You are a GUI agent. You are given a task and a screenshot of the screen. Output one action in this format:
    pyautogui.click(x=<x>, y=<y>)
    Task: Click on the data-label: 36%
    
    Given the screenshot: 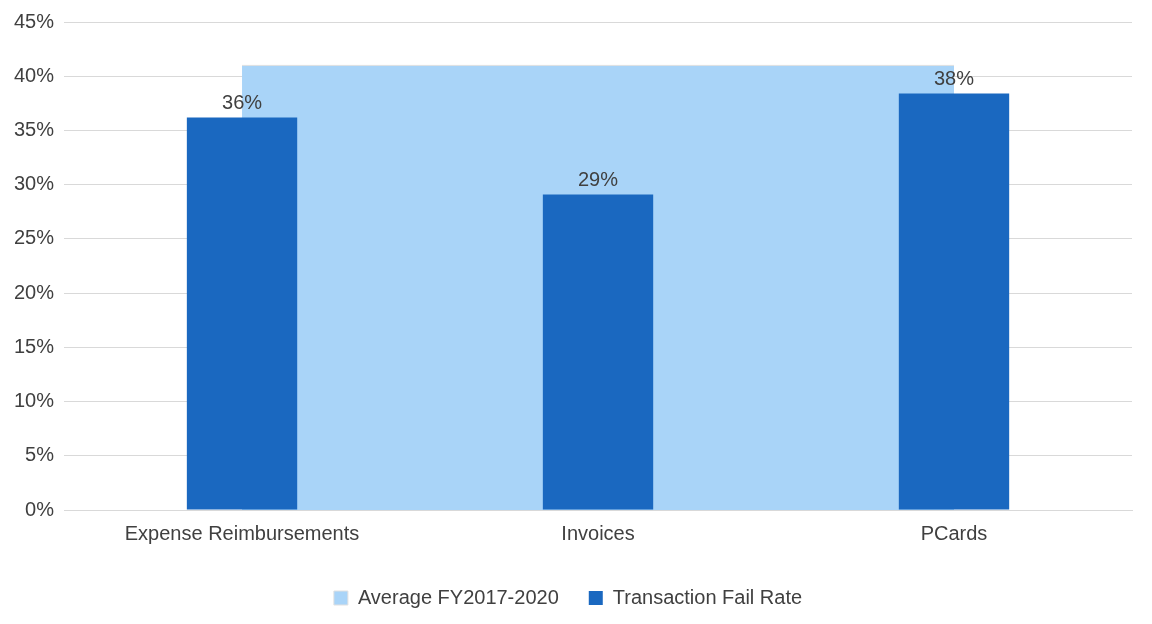 What is the action you would take?
    pyautogui.click(x=242, y=101)
    